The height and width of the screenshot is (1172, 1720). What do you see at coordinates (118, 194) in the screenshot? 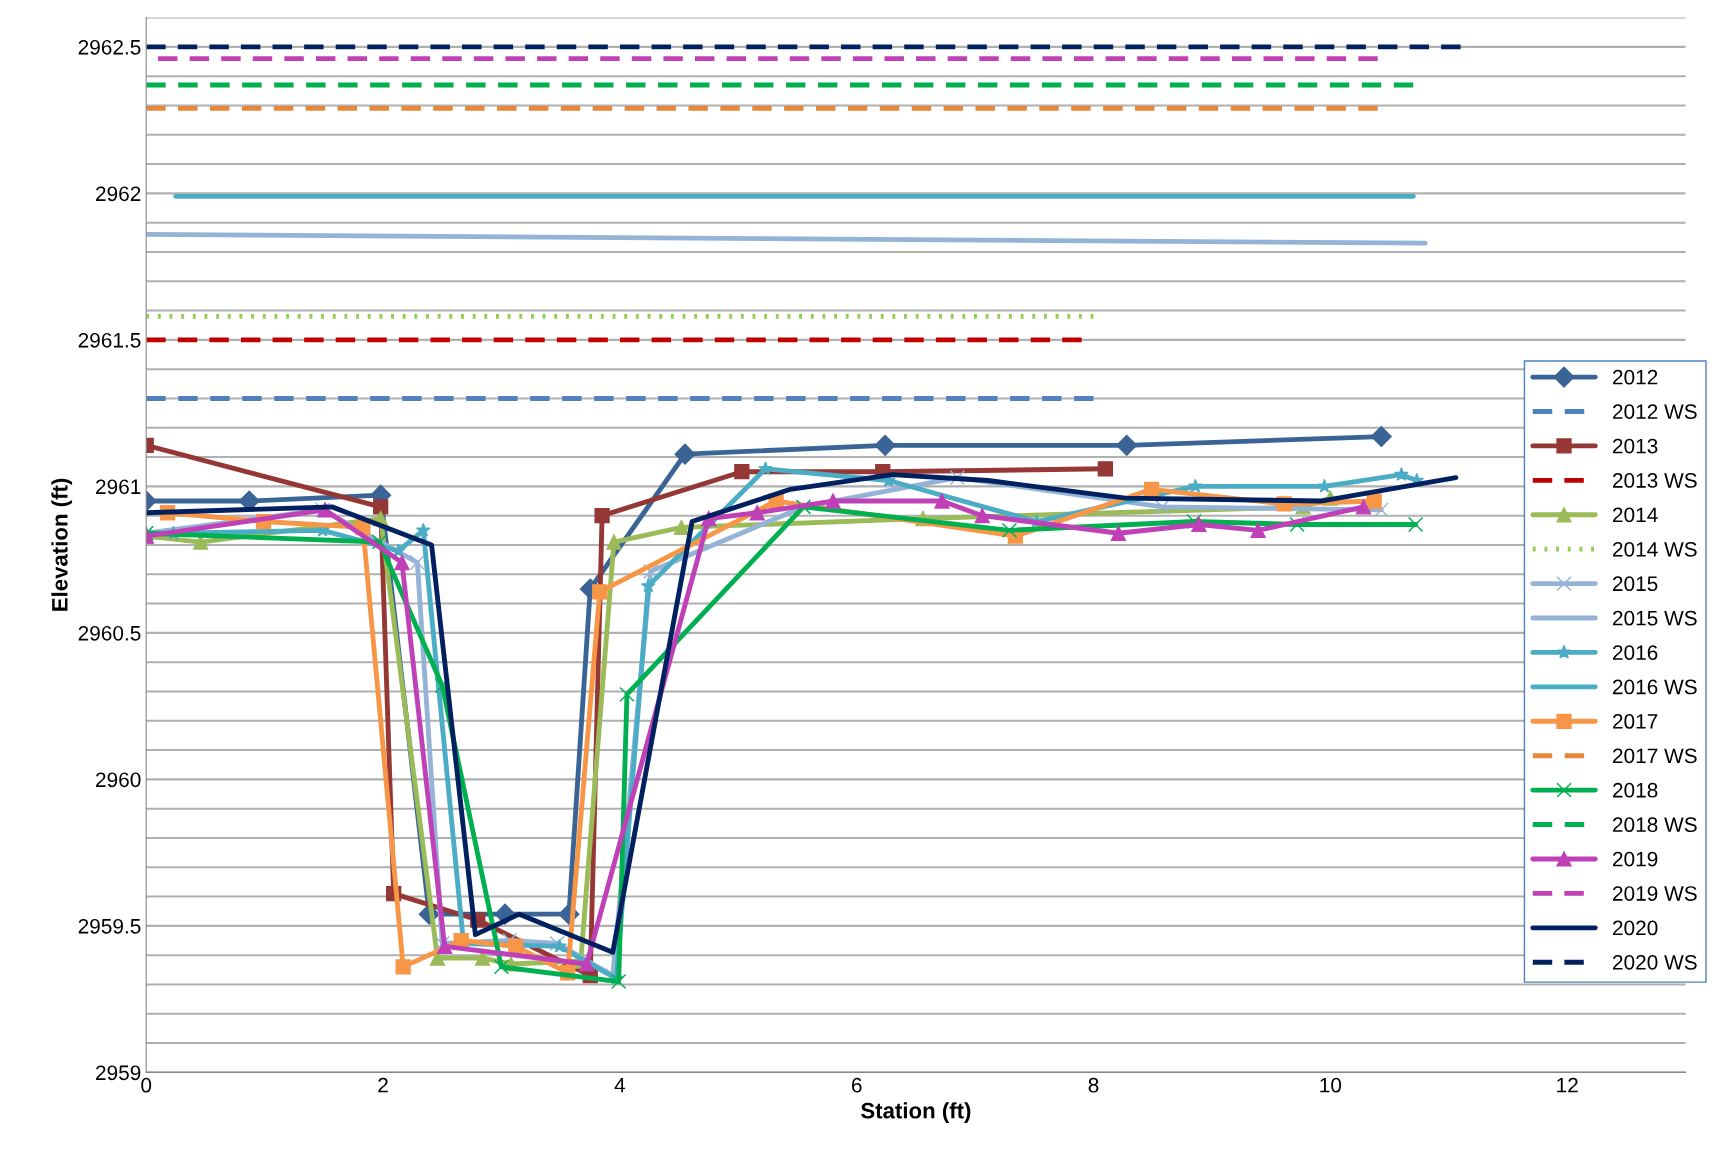
I see `y-tick-label: 2962` at bounding box center [118, 194].